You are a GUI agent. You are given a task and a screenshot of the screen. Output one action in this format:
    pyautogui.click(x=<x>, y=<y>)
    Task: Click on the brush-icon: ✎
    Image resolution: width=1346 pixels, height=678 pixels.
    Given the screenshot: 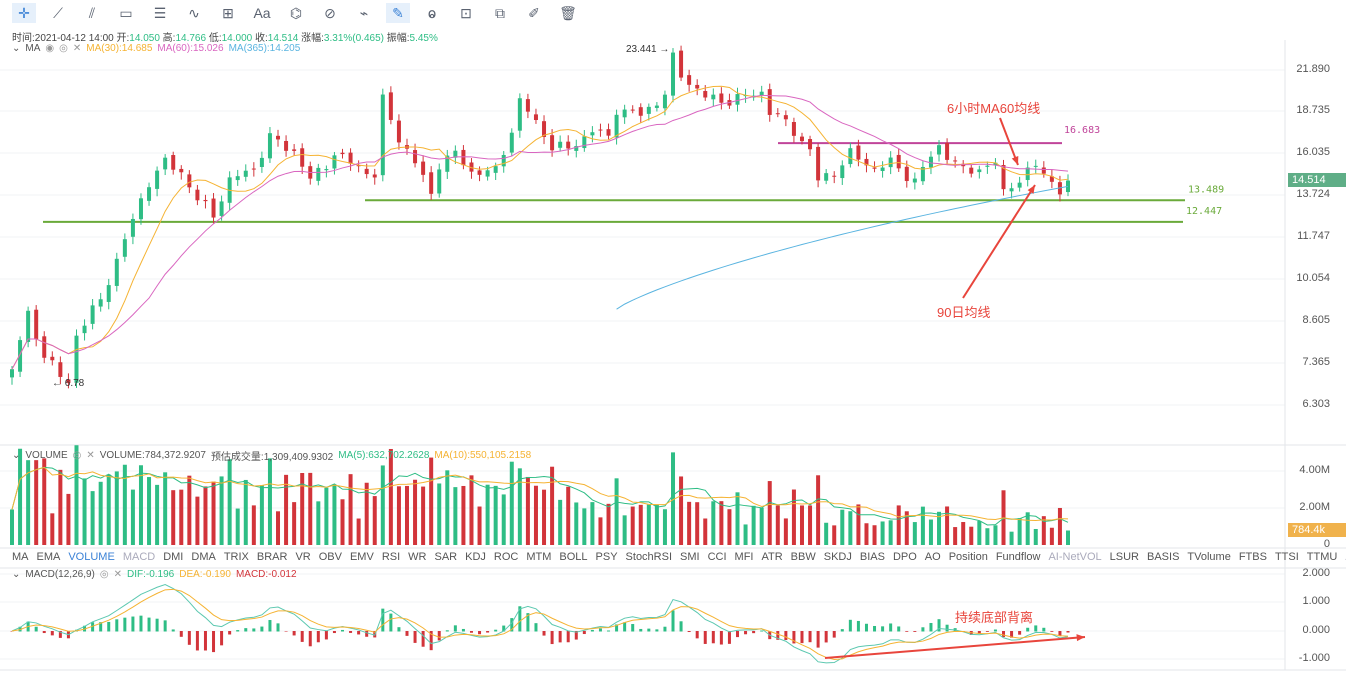 What is the action you would take?
    pyautogui.click(x=398, y=13)
    